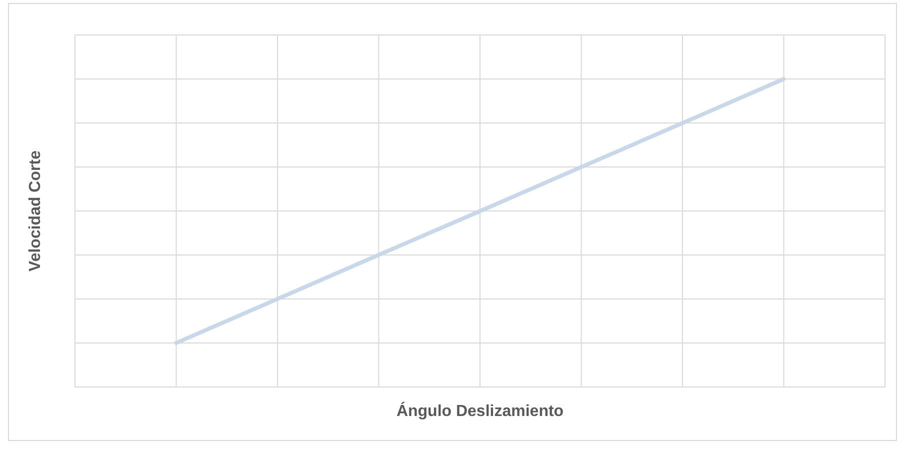 This screenshot has height=452, width=906. I want to click on y-axis-title: Velocidad Corte, so click(35, 211).